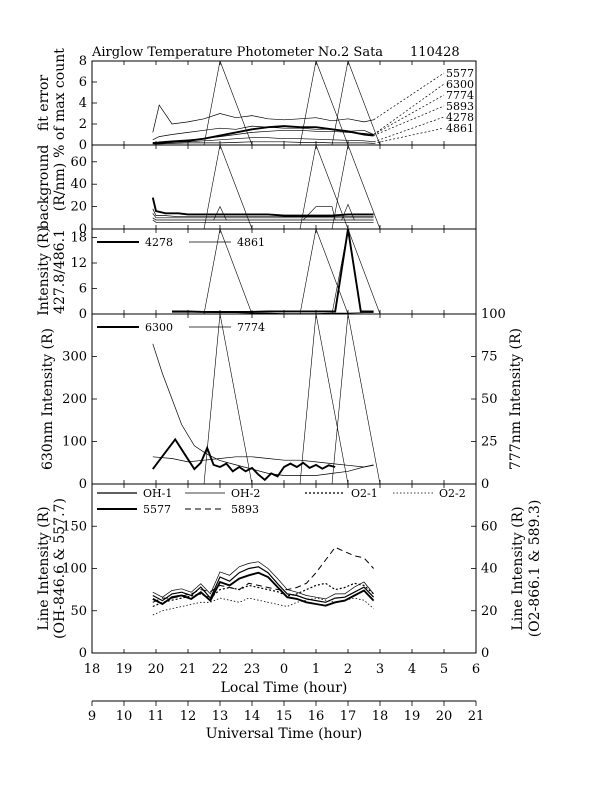 The height and width of the screenshot is (792, 612). I want to click on y-tick-label: 200, so click(74, 399).